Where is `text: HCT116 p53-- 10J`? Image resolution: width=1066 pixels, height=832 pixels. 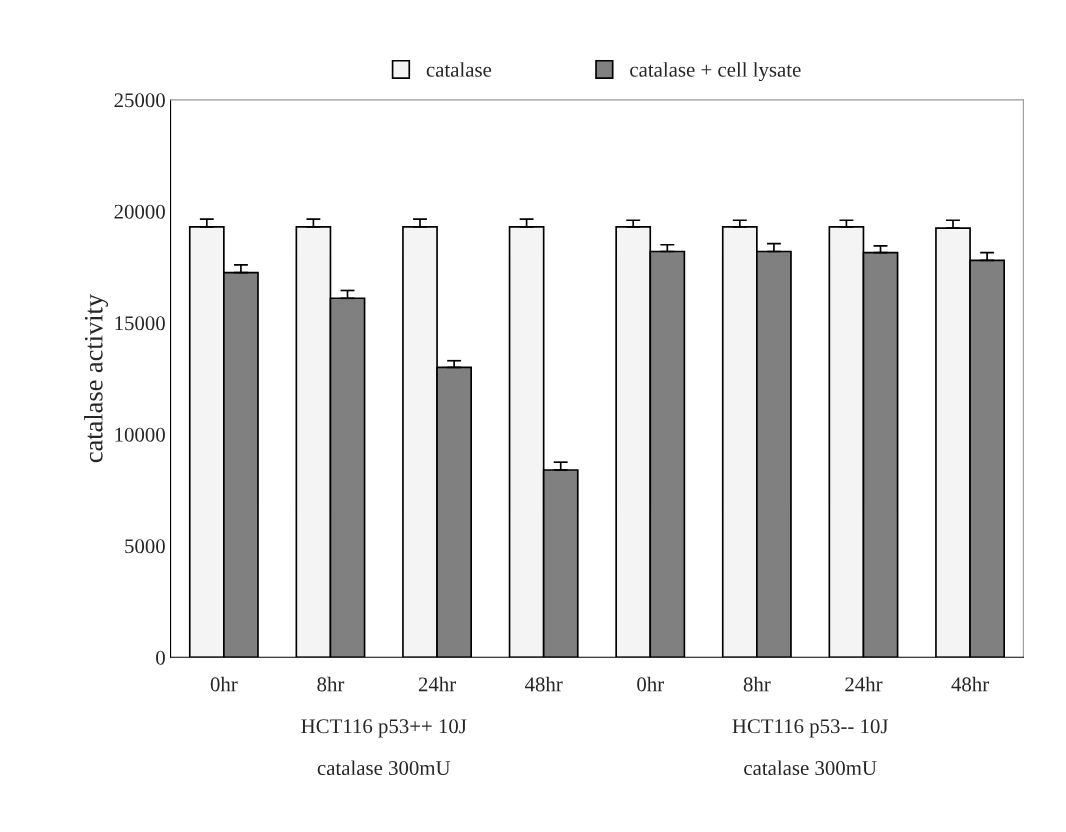 text: HCT116 p53-- 10J is located at coordinates (810, 728).